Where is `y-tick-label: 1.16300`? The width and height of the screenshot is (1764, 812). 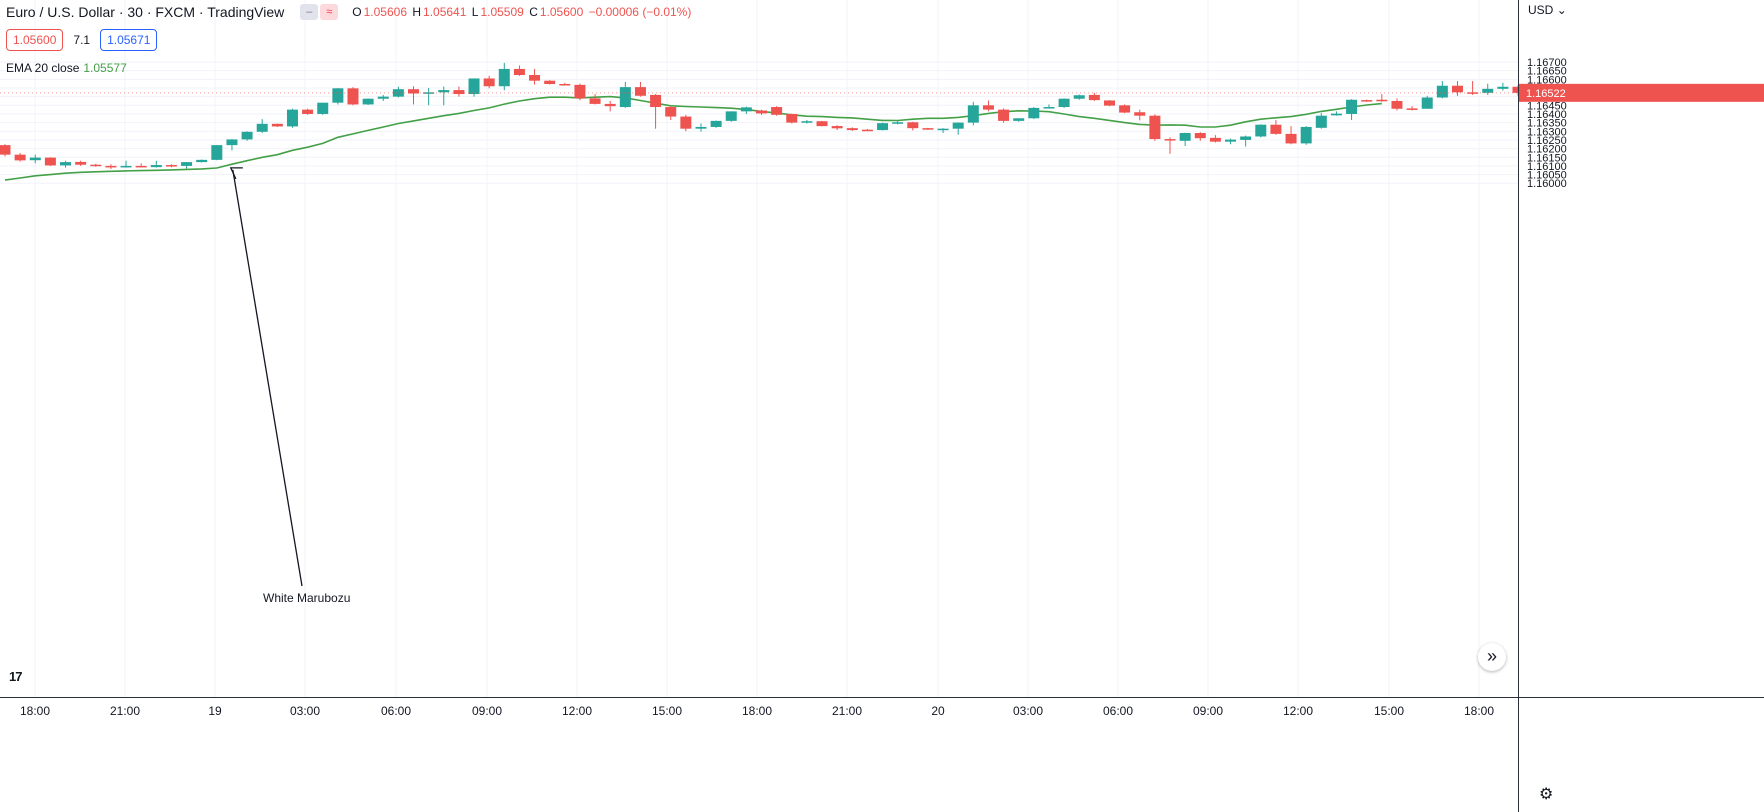
y-tick-label: 1.16300 is located at coordinates (1547, 132).